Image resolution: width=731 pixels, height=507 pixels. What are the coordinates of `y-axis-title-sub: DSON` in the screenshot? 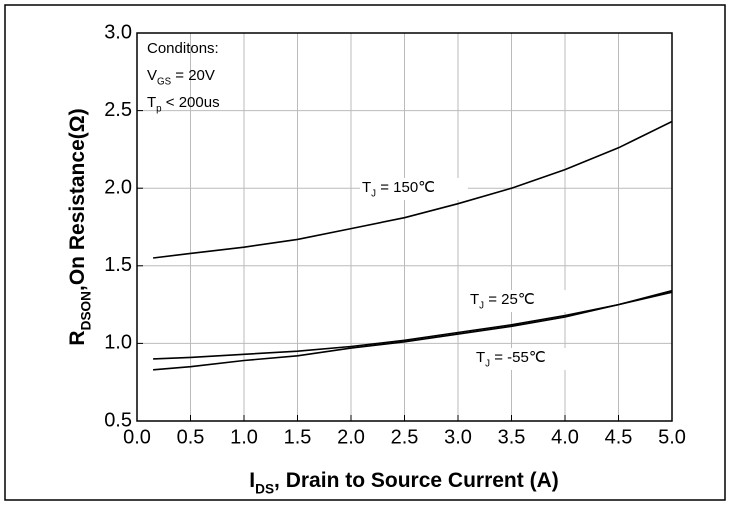 It's located at (85, 310).